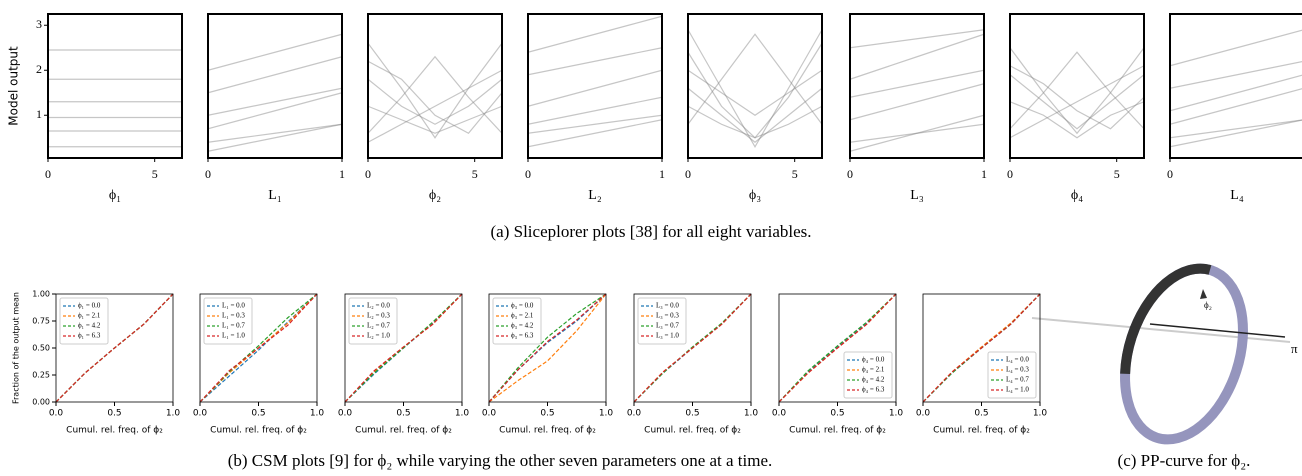  I want to click on legend-label: L₂ = 0.7, so click(378, 326).